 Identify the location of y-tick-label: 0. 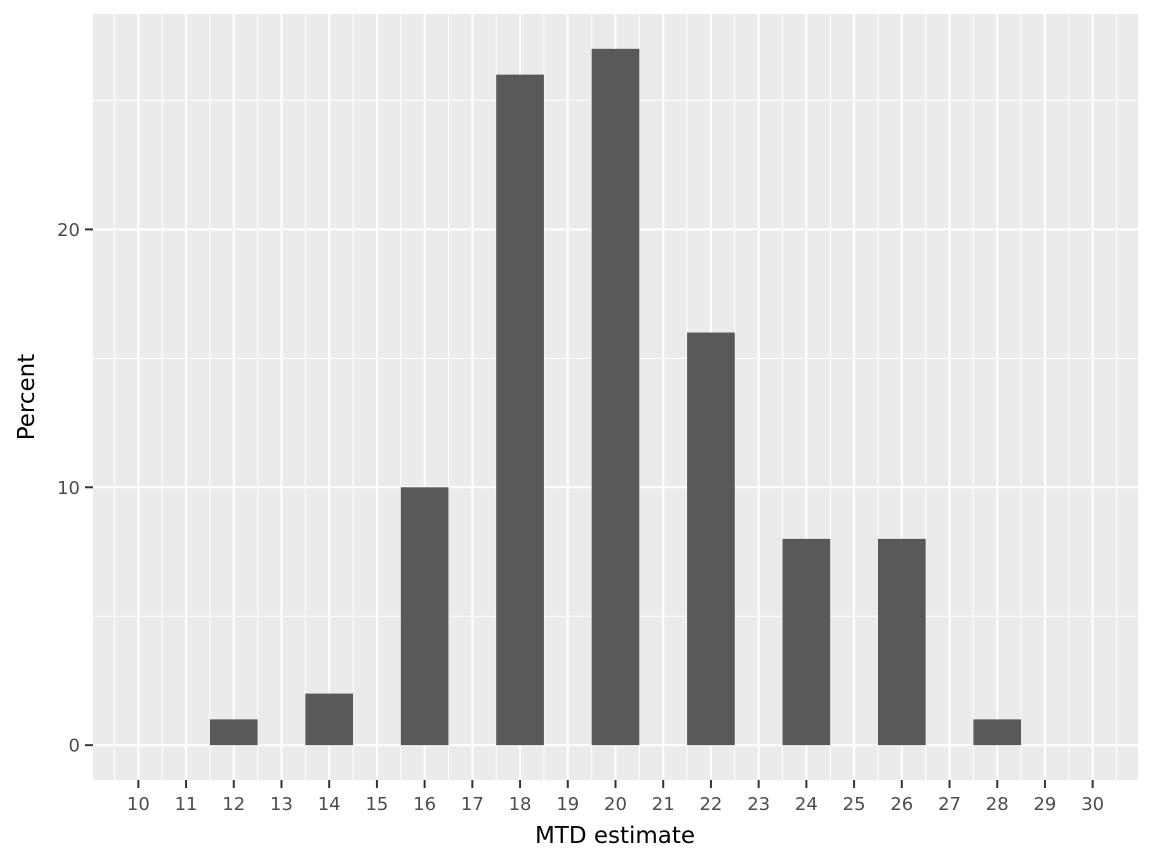
(74, 746).